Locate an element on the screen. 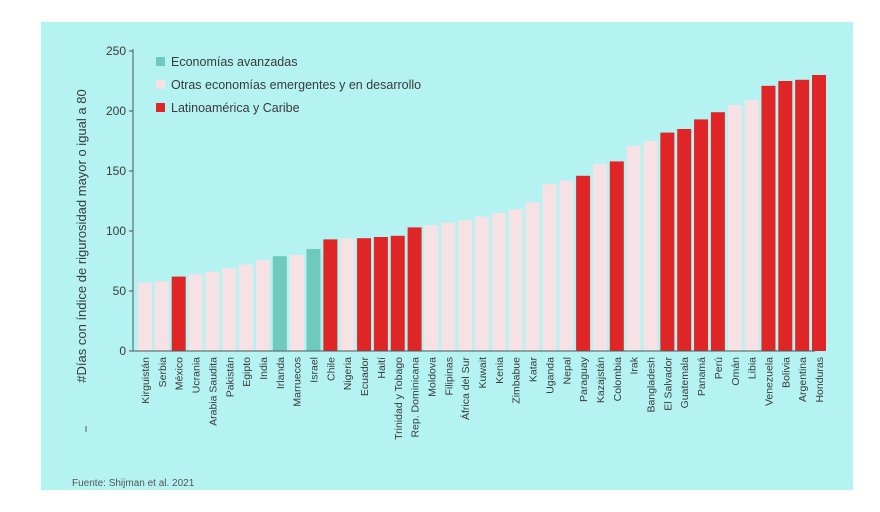 Image resolution: width=880 pixels, height=512 pixels. x-tick-label: Rep. Dominicana is located at coordinates (416, 397).